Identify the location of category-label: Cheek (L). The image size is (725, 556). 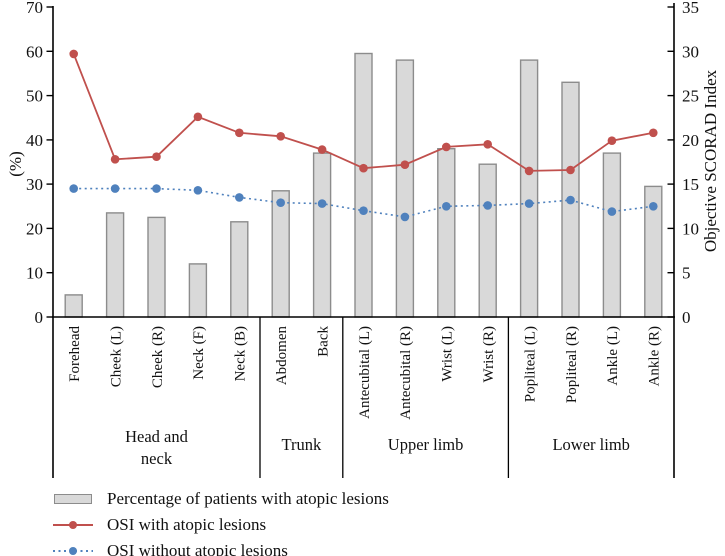
(116, 356).